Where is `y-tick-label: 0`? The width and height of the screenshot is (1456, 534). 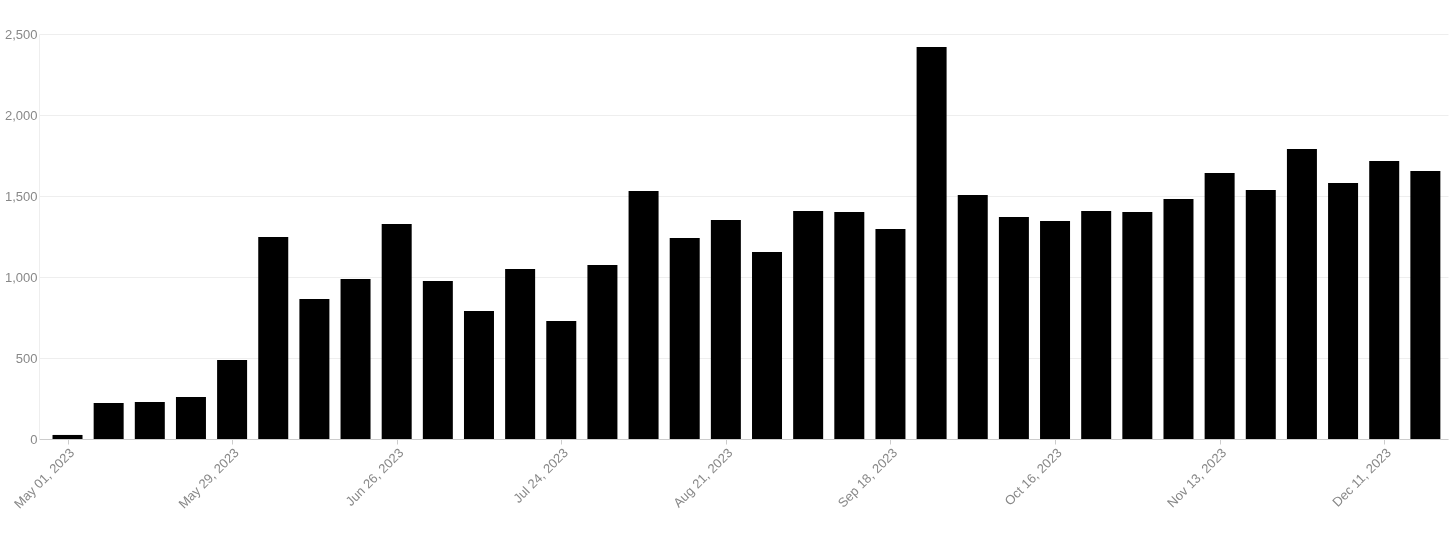 y-tick-label: 0 is located at coordinates (34, 439).